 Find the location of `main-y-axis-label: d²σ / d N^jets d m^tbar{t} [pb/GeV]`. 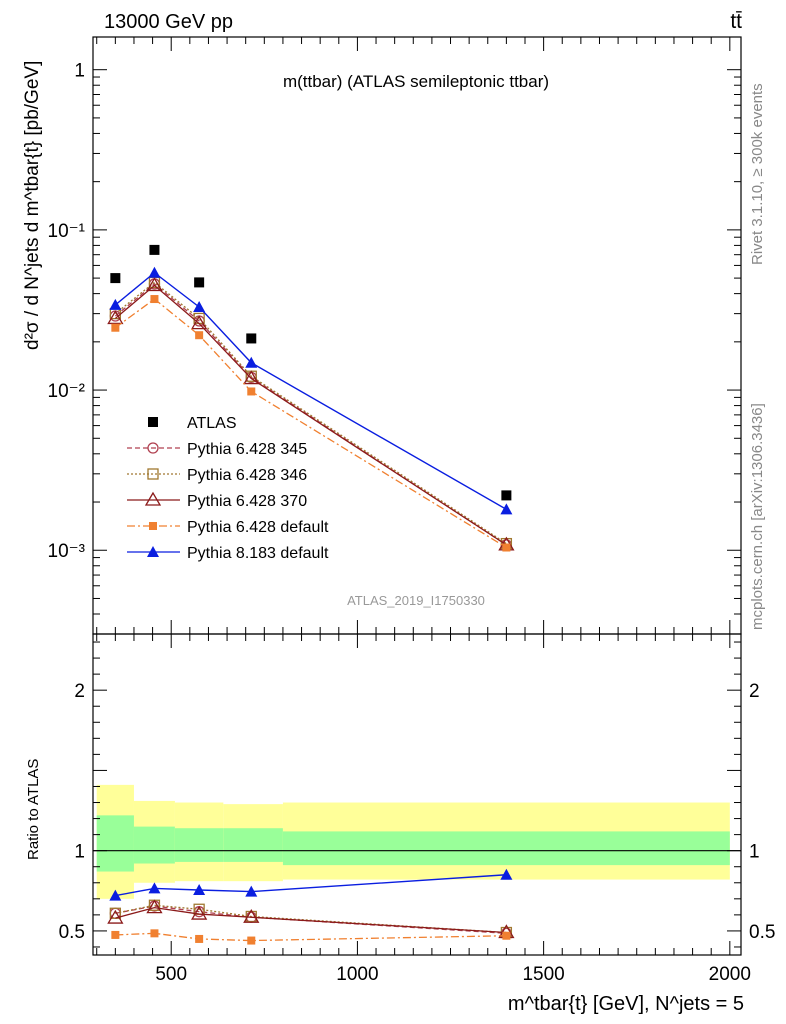

main-y-axis-label: d²σ / d N^jets d m^tbar{t} [pb/GeV] is located at coordinates (32, 205).